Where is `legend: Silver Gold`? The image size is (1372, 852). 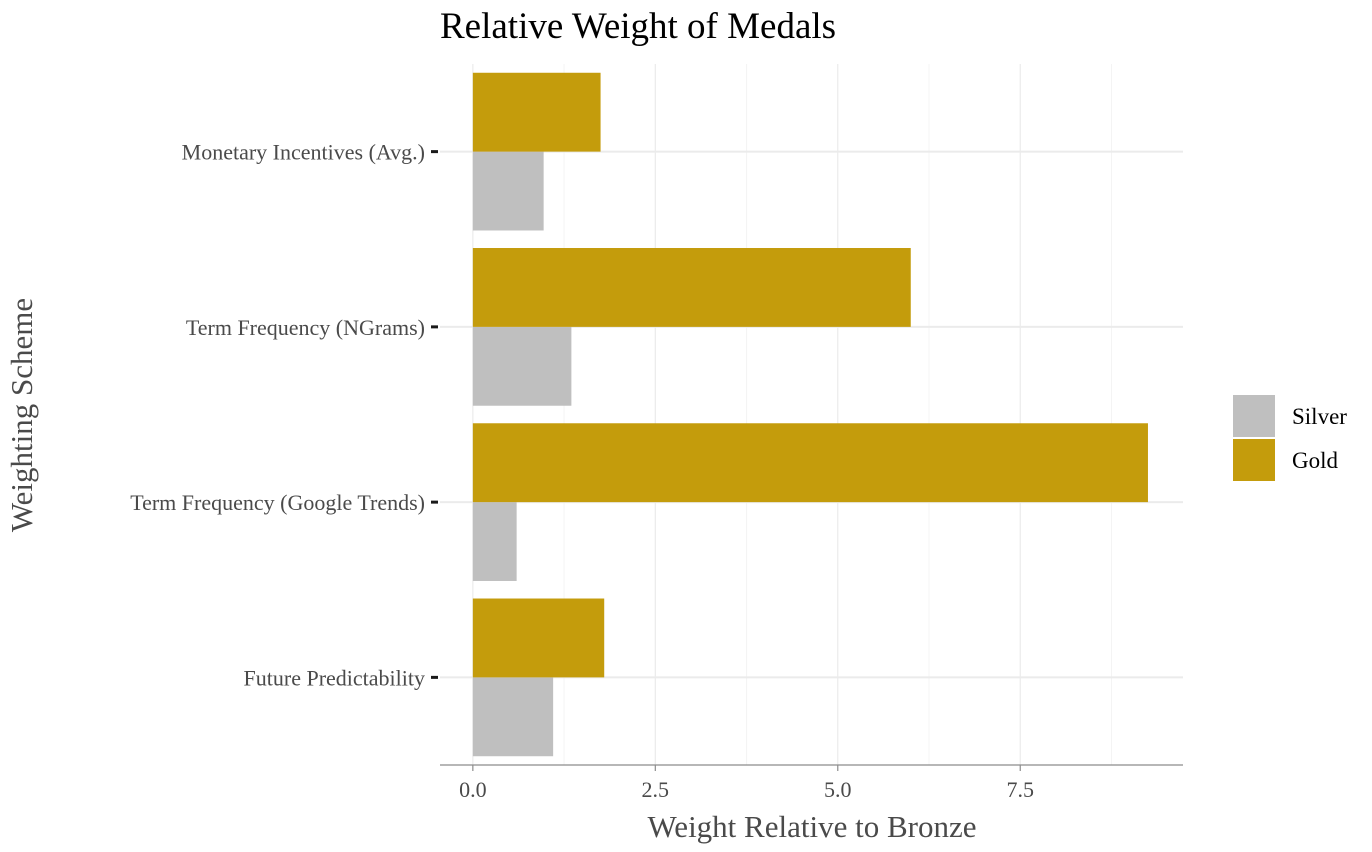
legend: Silver Gold is located at coordinates (1290, 438).